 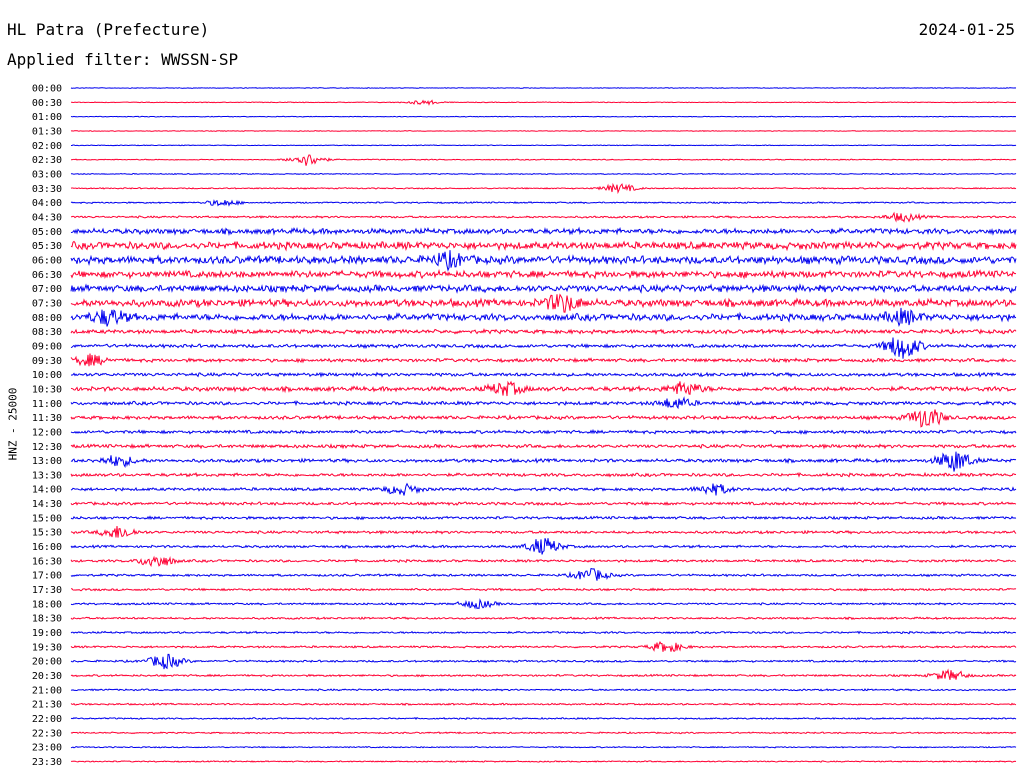 What do you see at coordinates (47, 590) in the screenshot?
I see `row-time-label: 17:30` at bounding box center [47, 590].